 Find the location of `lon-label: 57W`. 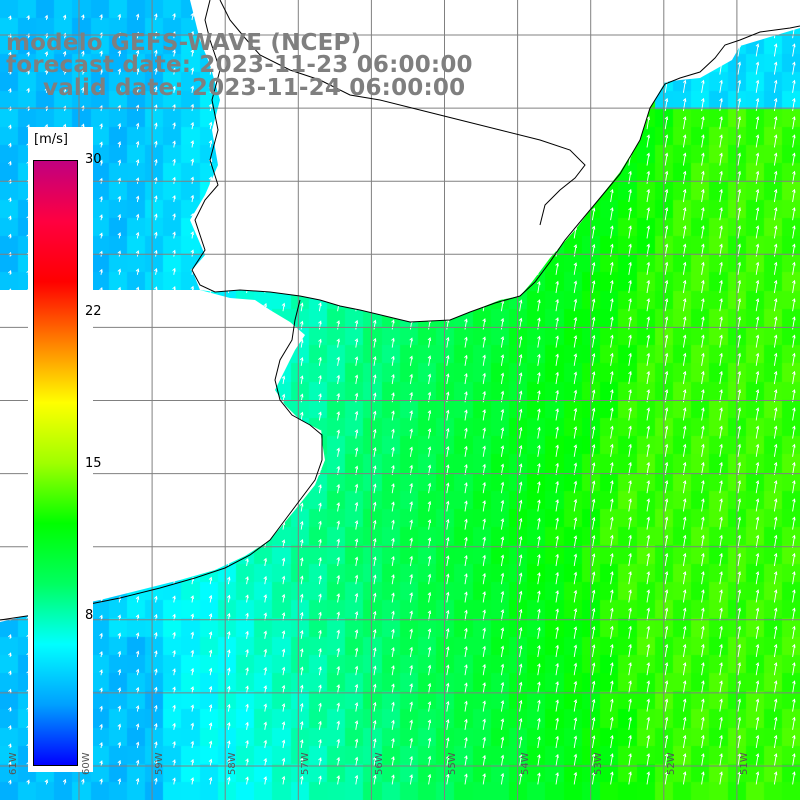

lon-label: 57W is located at coordinates (306, 763).